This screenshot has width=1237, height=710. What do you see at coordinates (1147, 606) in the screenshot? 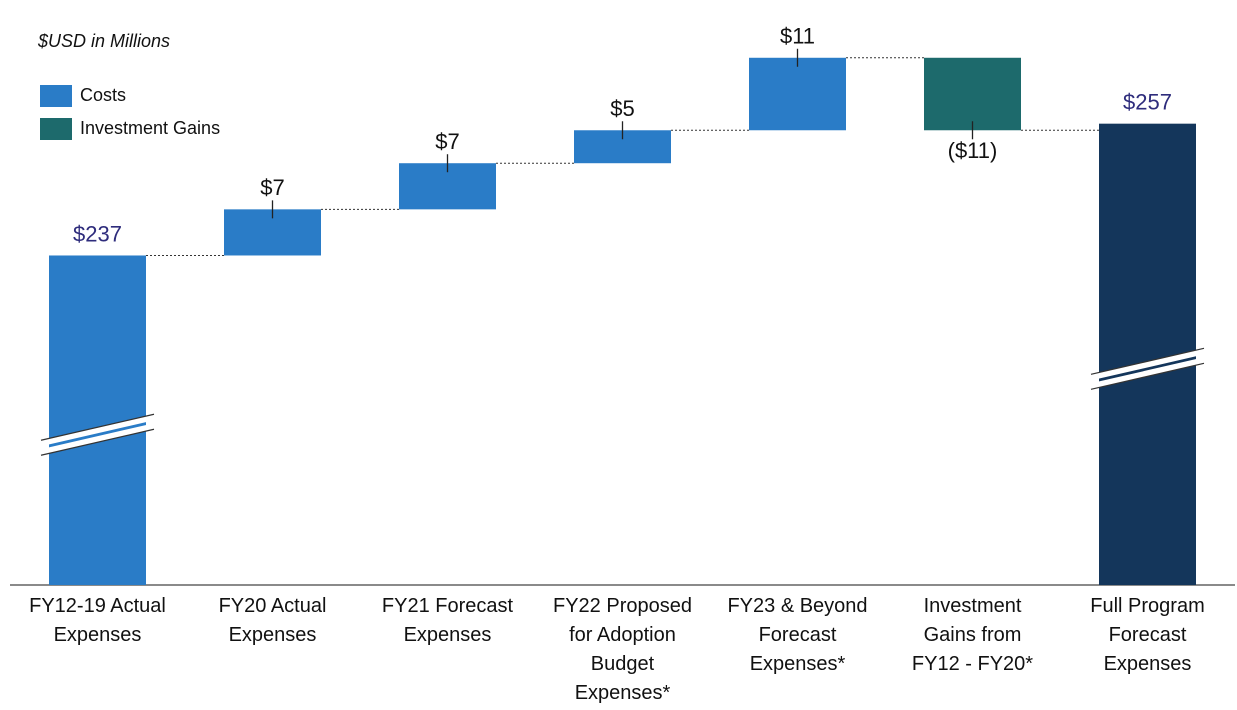
I see `x-tick-line: Full Program` at bounding box center [1147, 606].